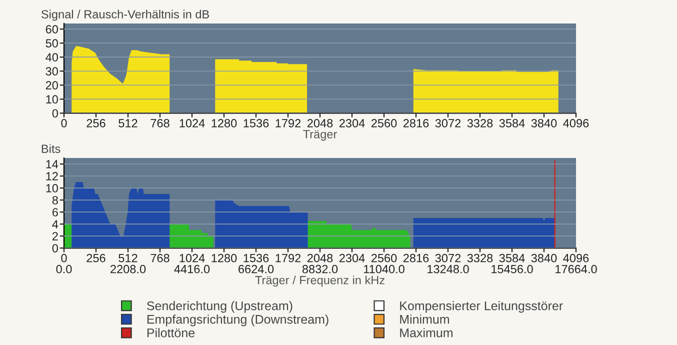 Image resolution: width=677 pixels, height=345 pixels. I want to click on x-tick-label: 512, so click(128, 123).